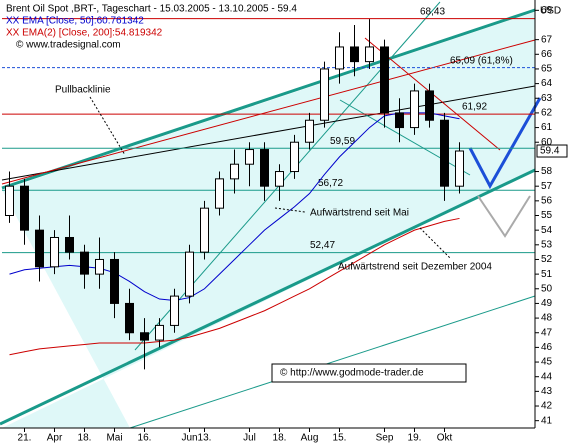 This screenshot has width=569, height=446. Describe the element at coordinates (445, 438) in the screenshot. I see `x-tick-label: Okt` at that location.